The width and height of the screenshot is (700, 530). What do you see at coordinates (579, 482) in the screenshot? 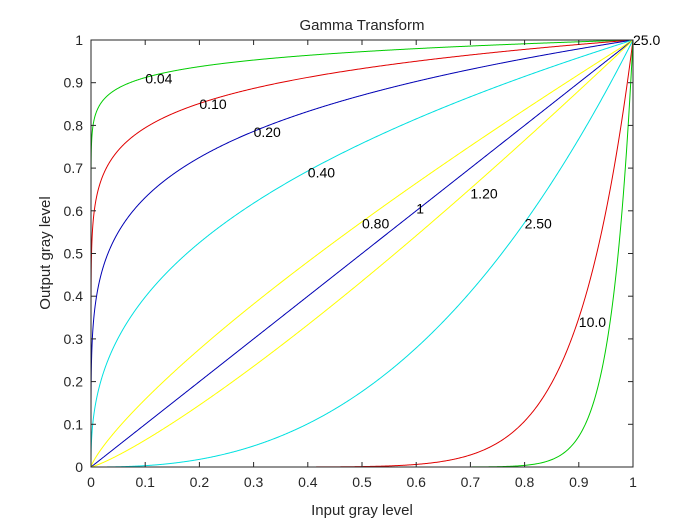
I see `x-tick-label: 0.9` at bounding box center [579, 482].